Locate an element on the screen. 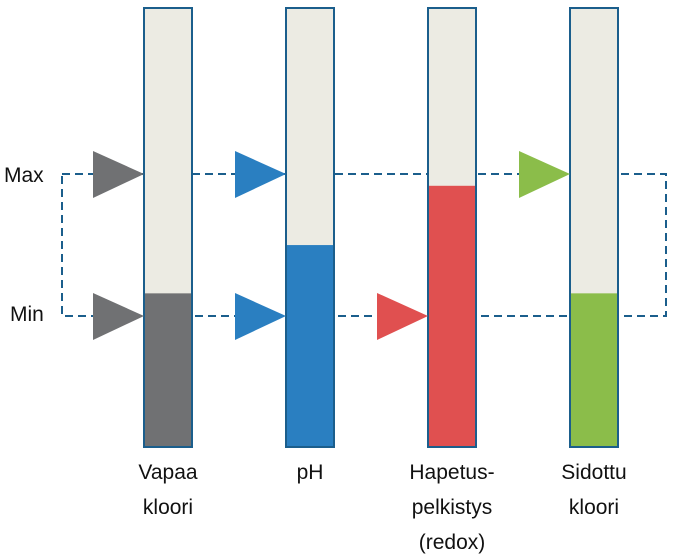 The width and height of the screenshot is (684, 558). bar-group: pH is located at coordinates (285, 245).